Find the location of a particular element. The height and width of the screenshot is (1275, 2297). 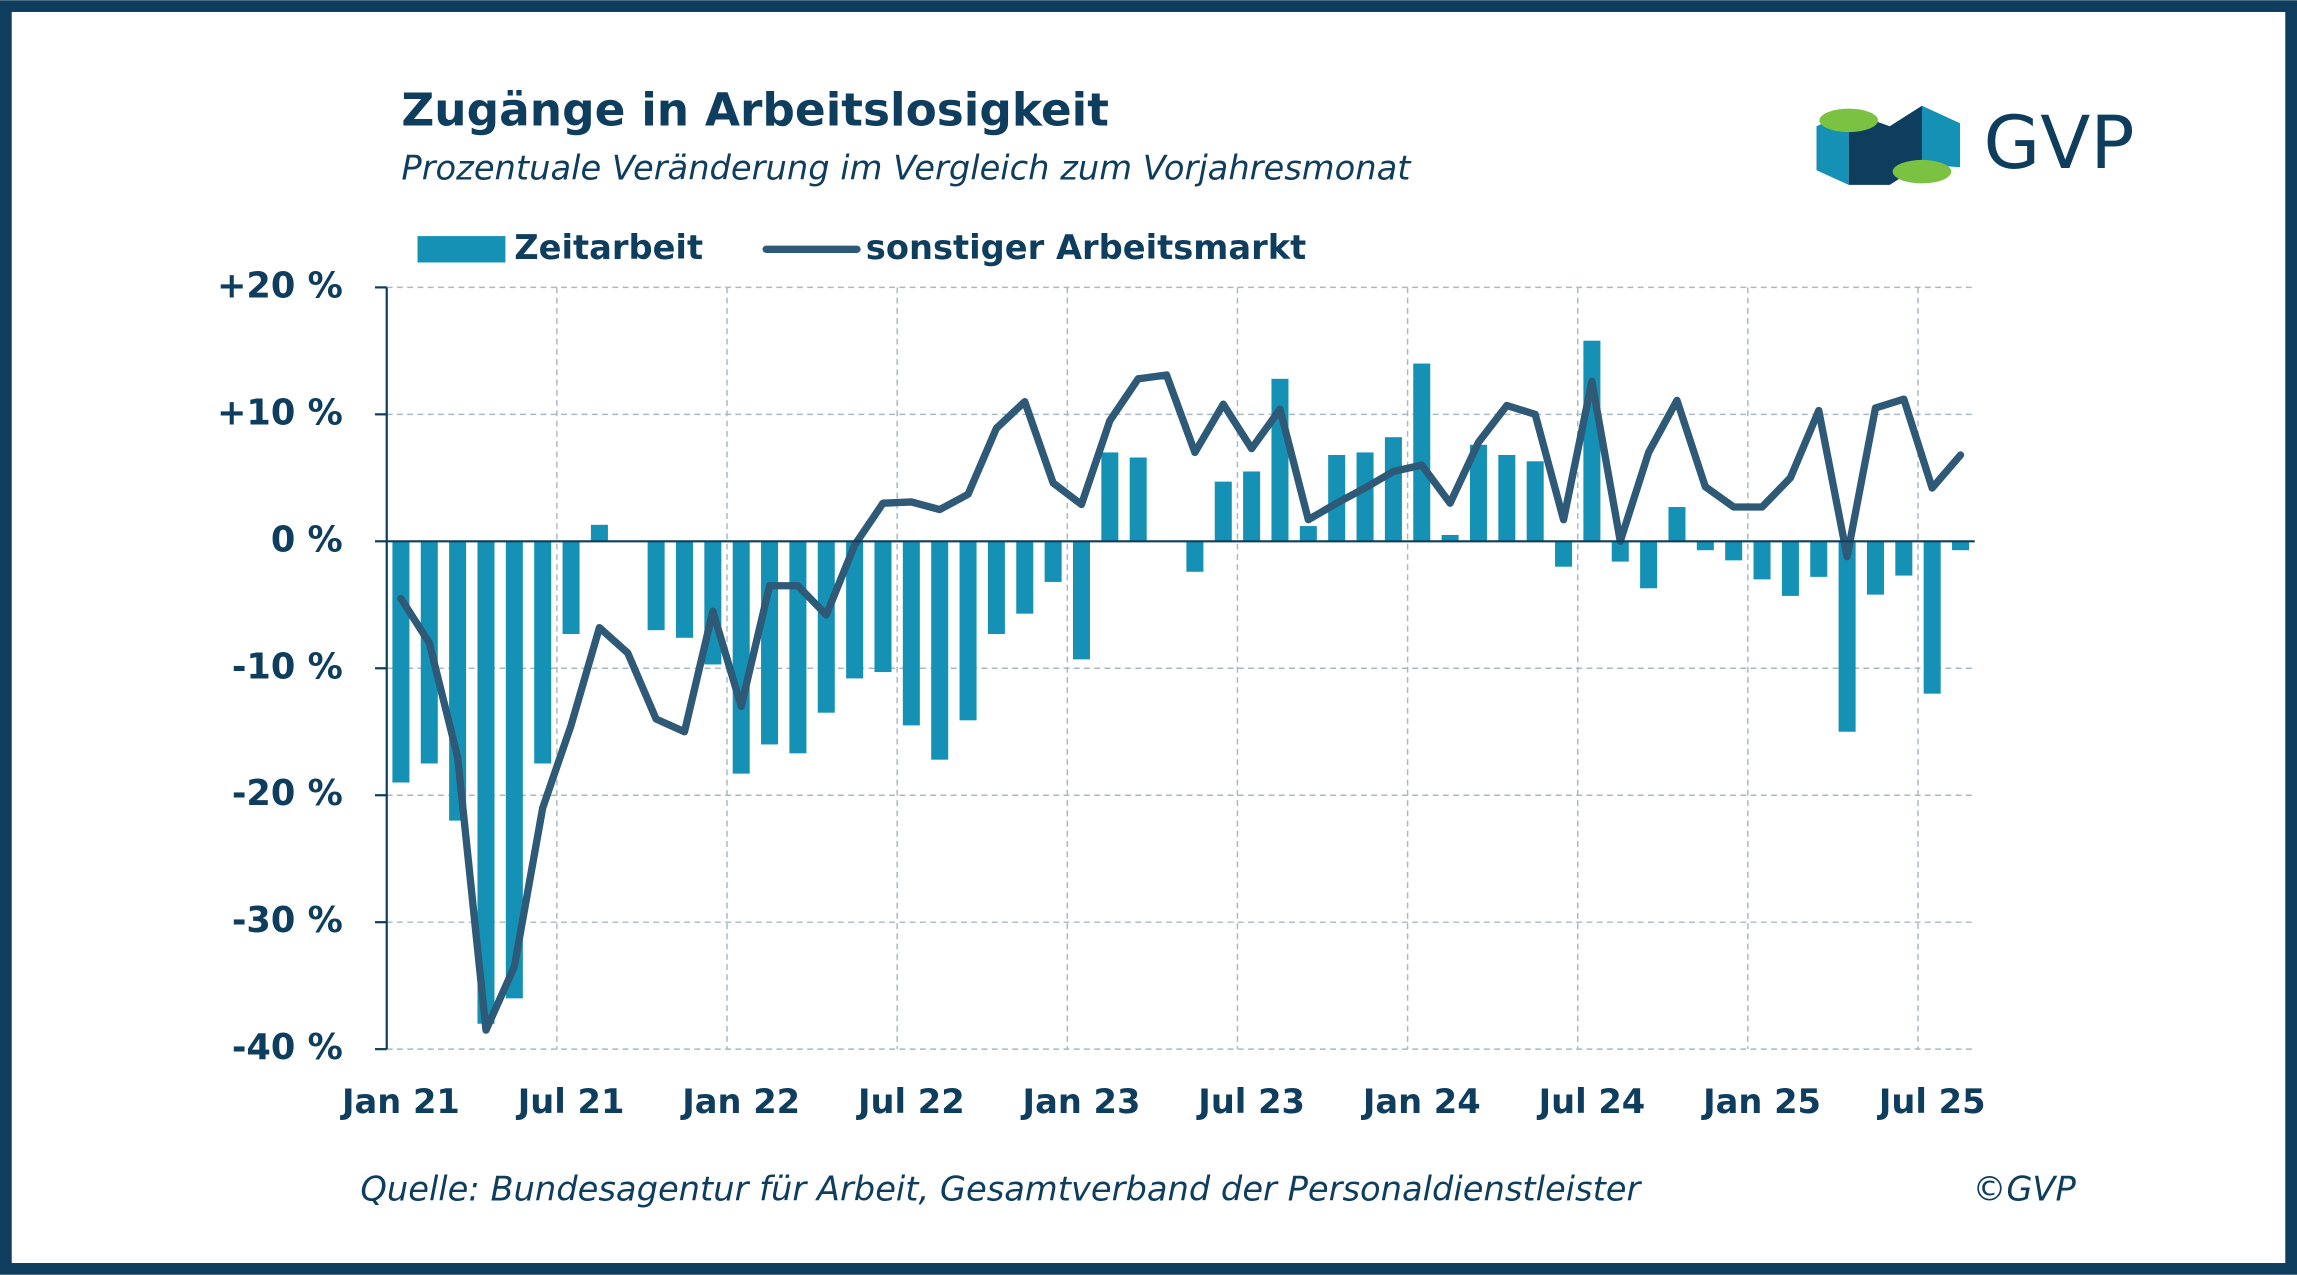

x-tick-label: Jan 23 is located at coordinates (1081, 1101).